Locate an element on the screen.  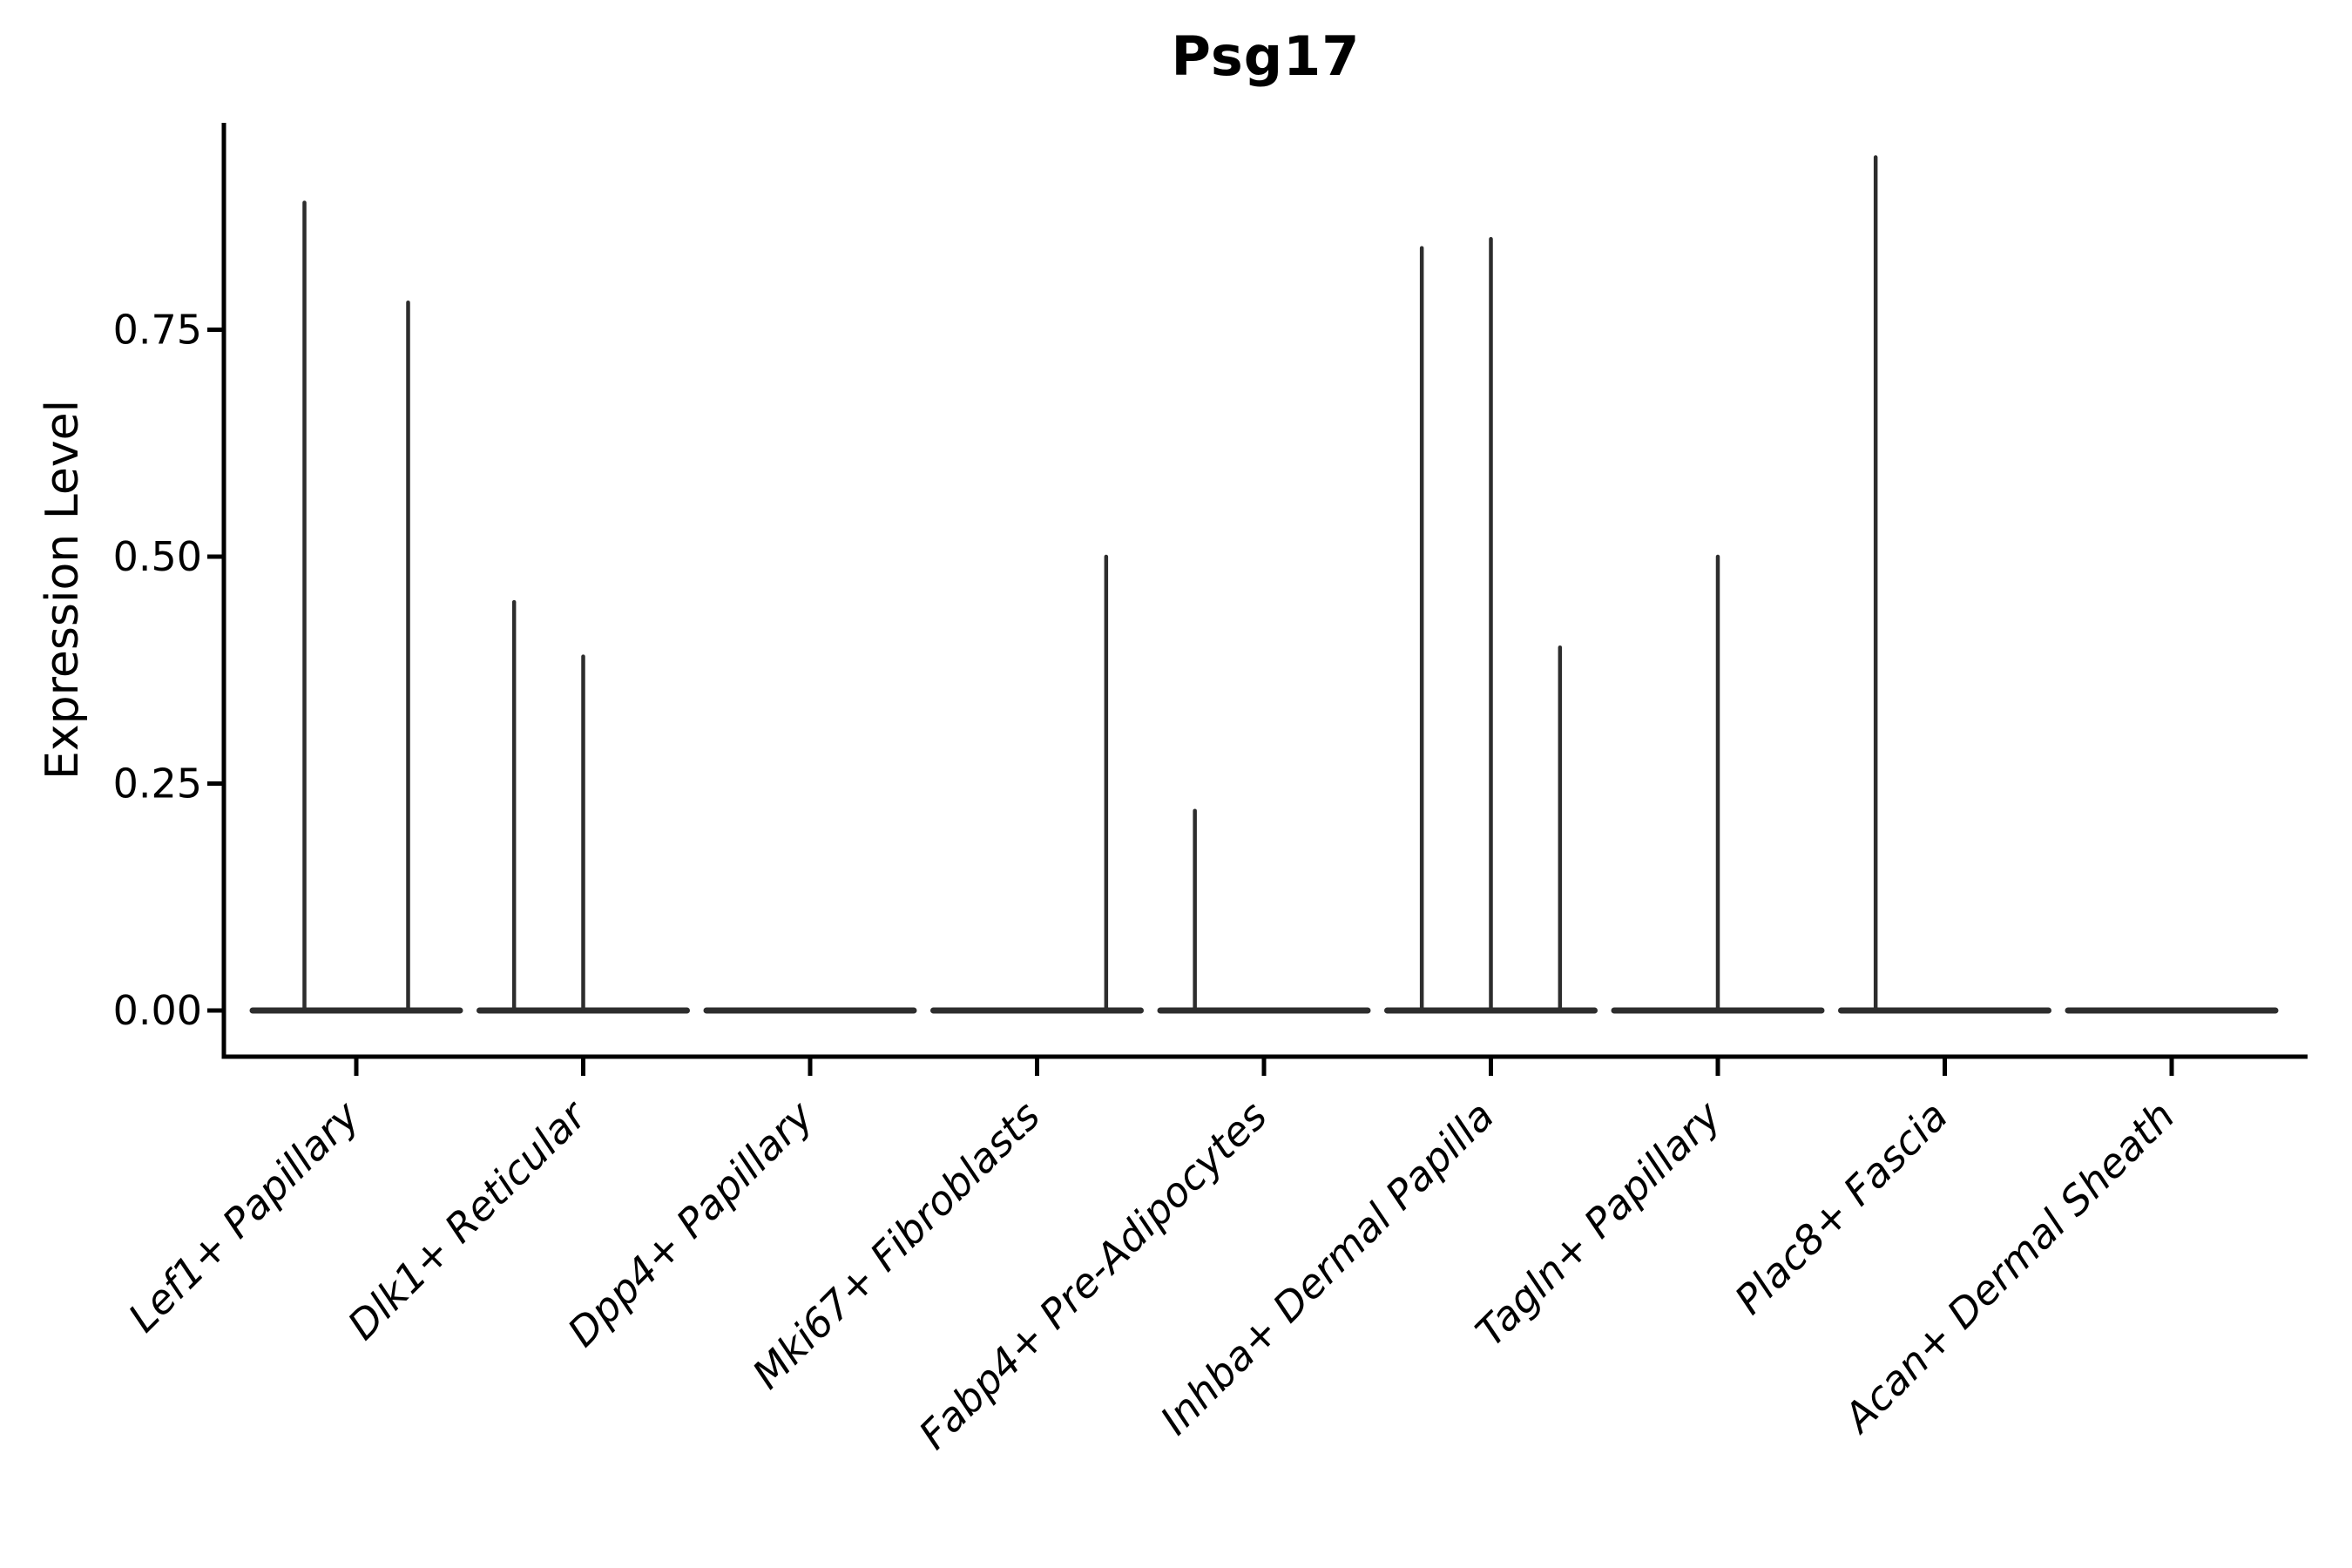
y-tick-label: 0.00 is located at coordinates (157, 1011).